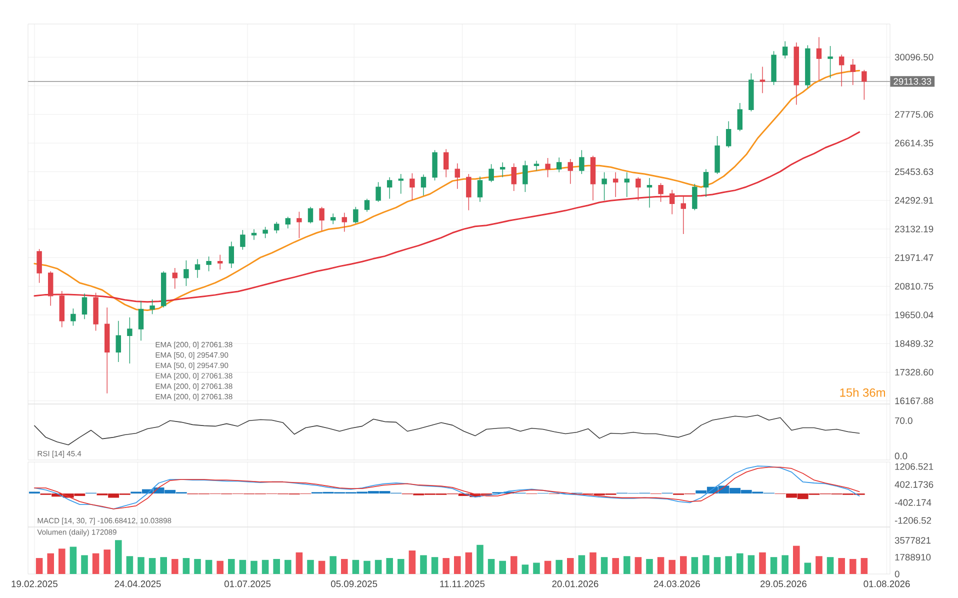  I want to click on y-tick-label: 16167.88, so click(914, 401).